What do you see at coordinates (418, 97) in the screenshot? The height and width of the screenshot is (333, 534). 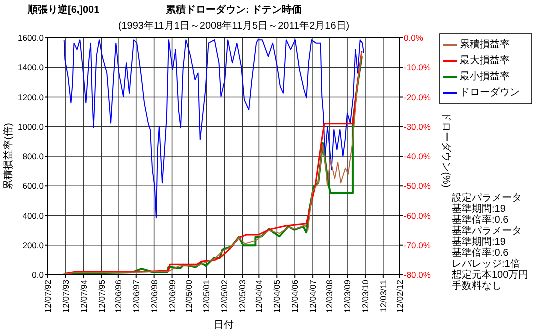 I see `y2-tick-label: -20.0%` at bounding box center [418, 97].